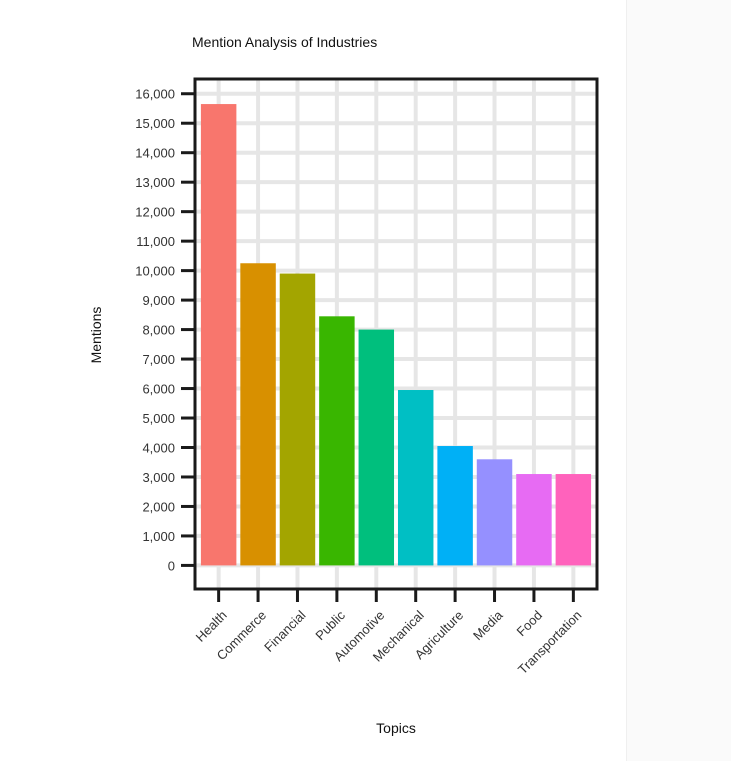  What do you see at coordinates (155, 212) in the screenshot?
I see `y-tick-label: 12,000` at bounding box center [155, 212].